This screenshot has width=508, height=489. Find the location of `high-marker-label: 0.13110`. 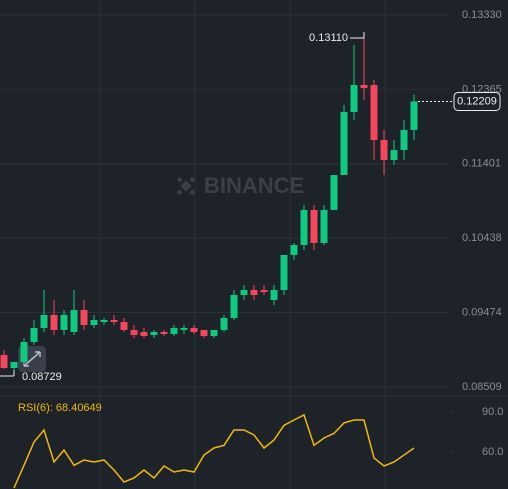

high-marker-label: 0.13110 is located at coordinates (328, 38).